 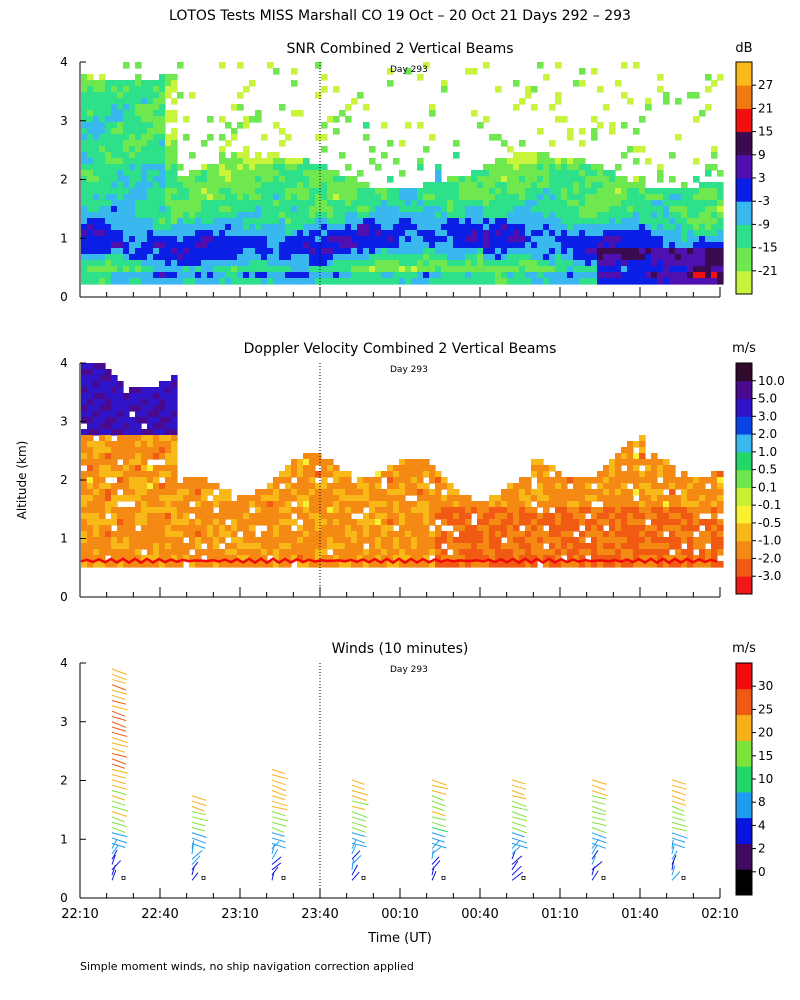 What do you see at coordinates (765, 108) in the screenshot?
I see `snr-colorbar-label: 21` at bounding box center [765, 108].